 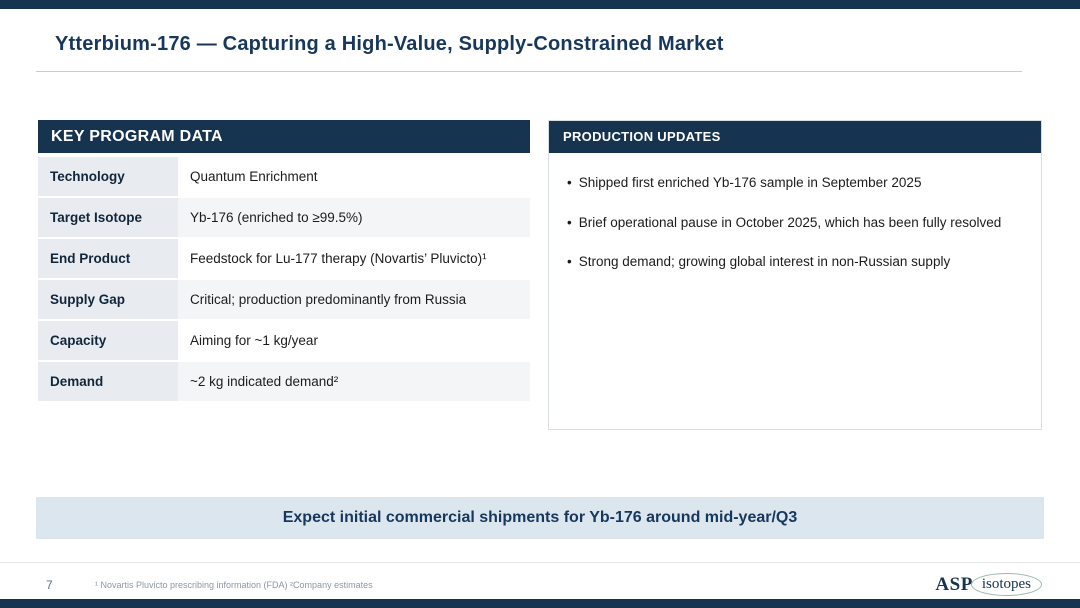 What do you see at coordinates (108, 299) in the screenshot?
I see `row-label: Supply Gap` at bounding box center [108, 299].